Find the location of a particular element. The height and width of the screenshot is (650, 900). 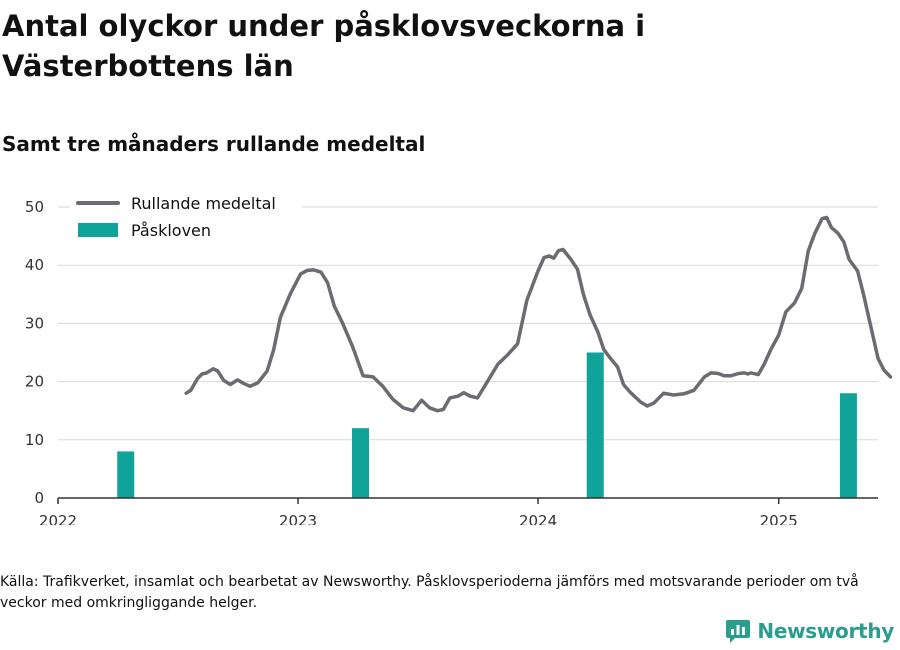

x-tick-label: 2023 is located at coordinates (298, 518).